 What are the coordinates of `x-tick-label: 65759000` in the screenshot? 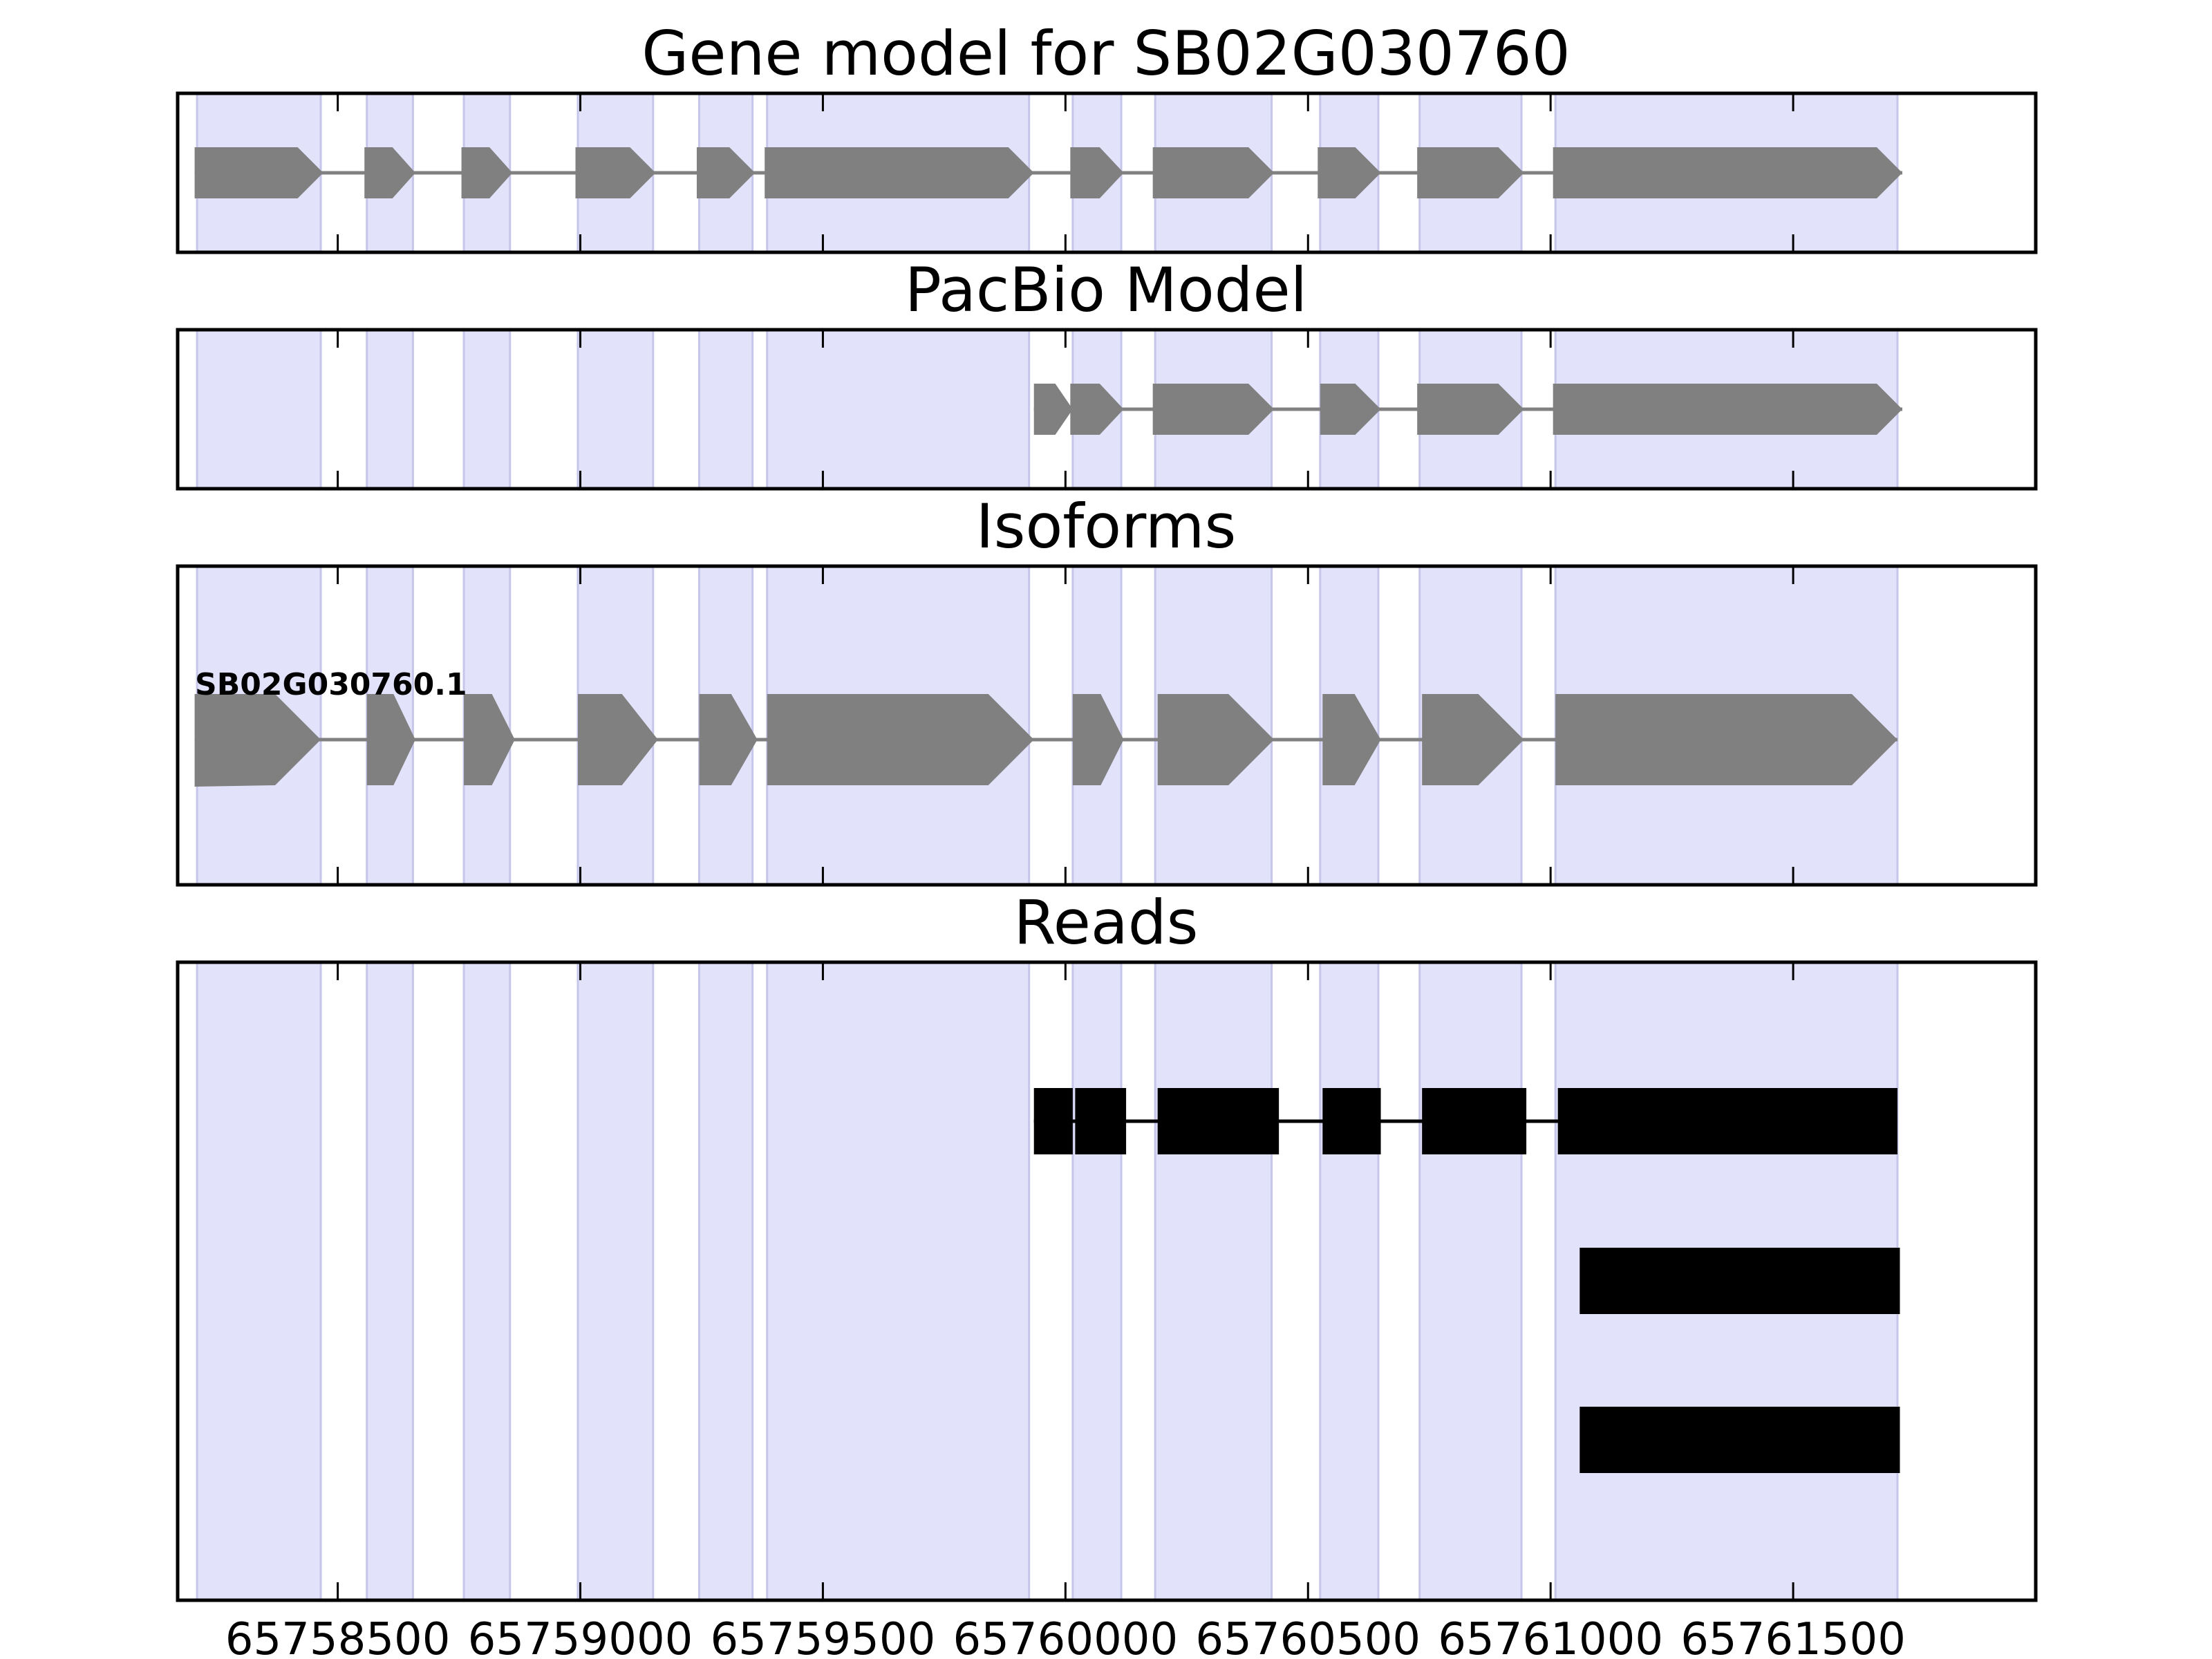 It's located at (581, 1637).